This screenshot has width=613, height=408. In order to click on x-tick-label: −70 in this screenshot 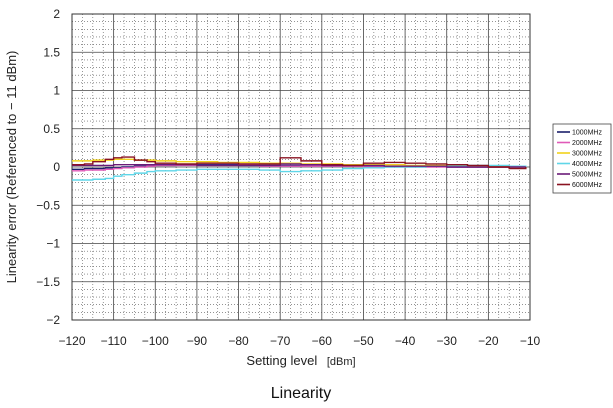, I will do `click(280, 341)`.